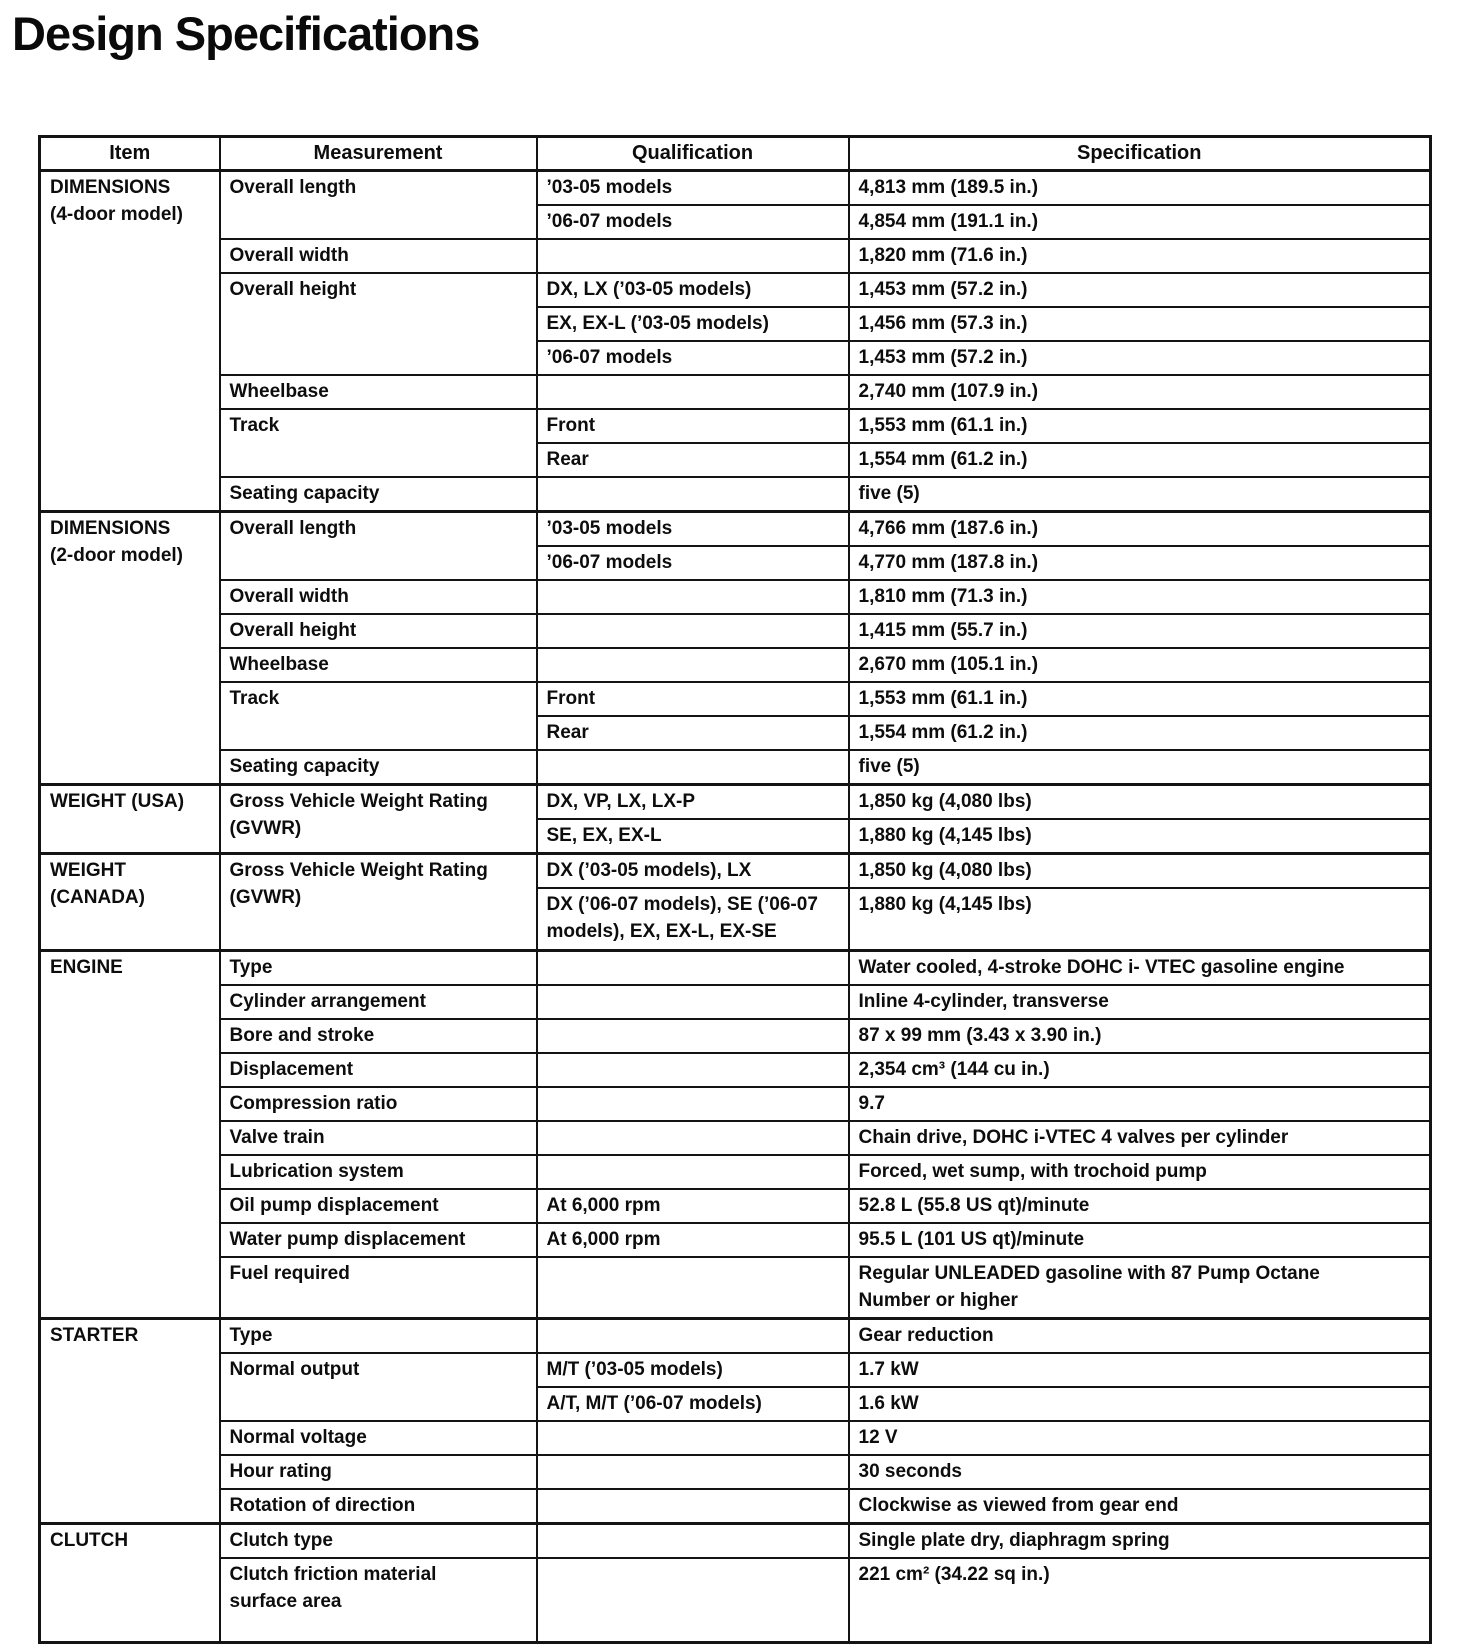 This screenshot has width=1472, height=1644. Describe the element at coordinates (129, 153) in the screenshot. I see `column-header-item: Item` at that location.